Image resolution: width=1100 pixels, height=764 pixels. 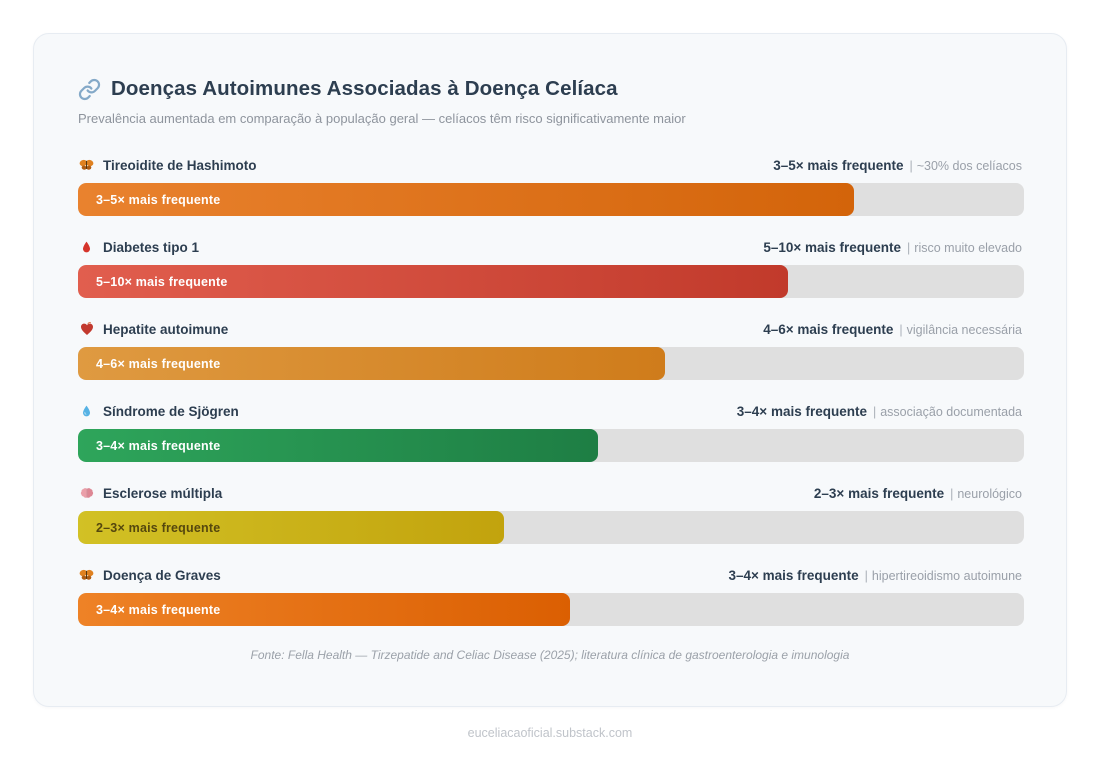 I want to click on bar-track: 2–3× mais frequente, so click(x=551, y=527).